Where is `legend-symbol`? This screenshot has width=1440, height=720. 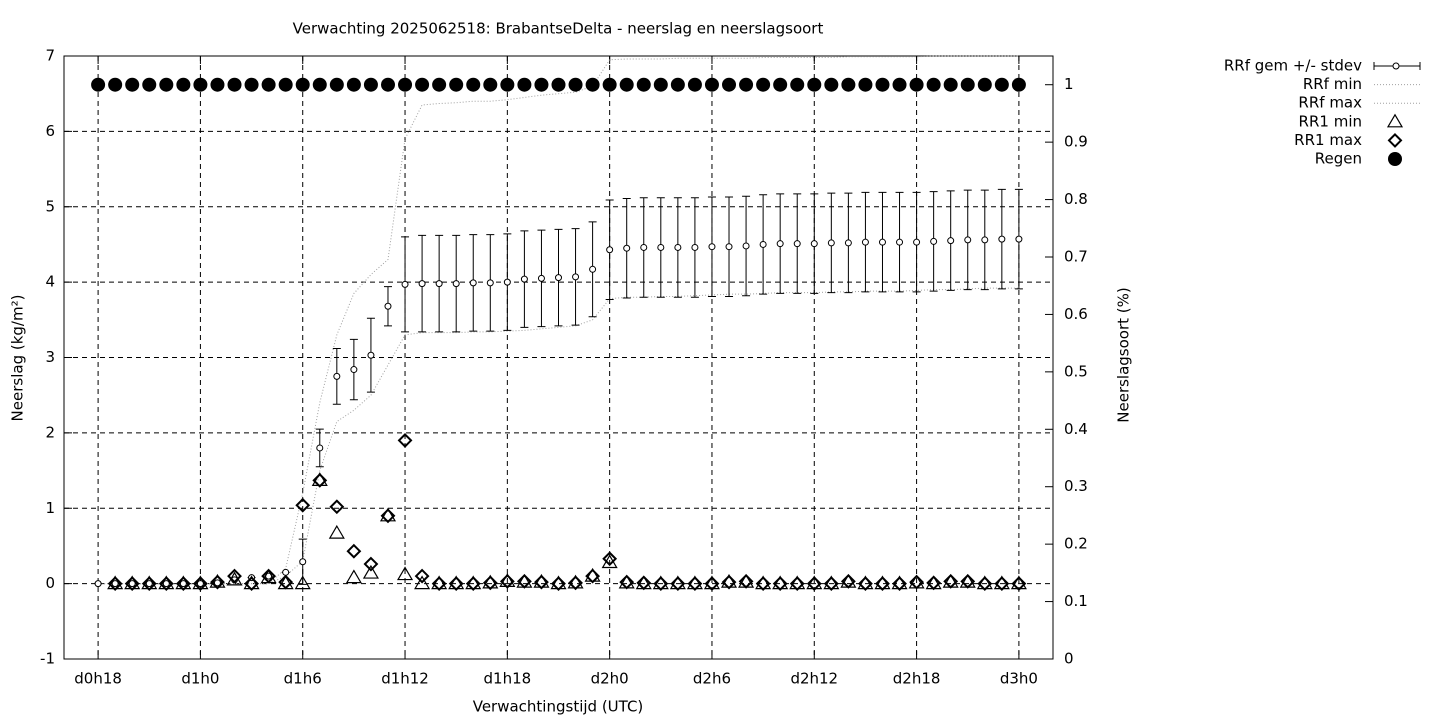 legend-symbol is located at coordinates (1395, 159).